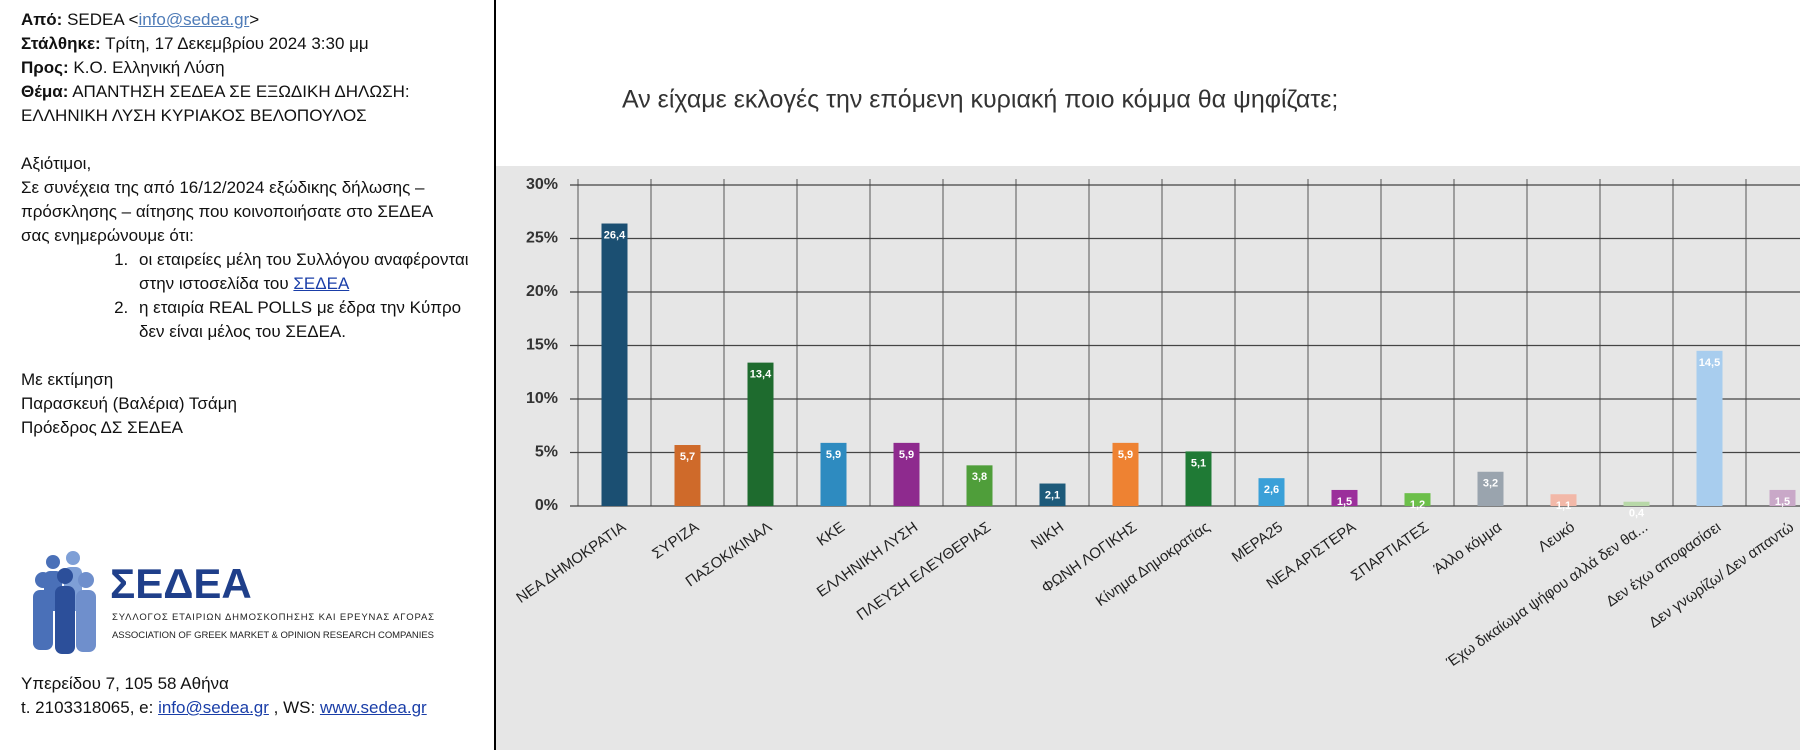 Image resolution: width=1800 pixels, height=750 pixels. What do you see at coordinates (542, 345) in the screenshot?
I see `y-tick-label: 15%` at bounding box center [542, 345].